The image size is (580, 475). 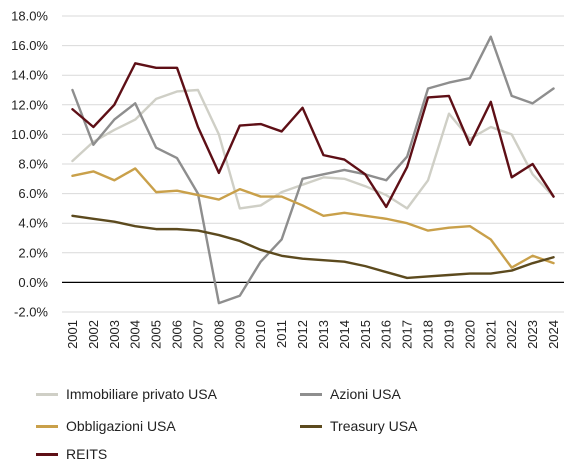 I want to click on y-tick-label: 12.0%, so click(x=29, y=104).